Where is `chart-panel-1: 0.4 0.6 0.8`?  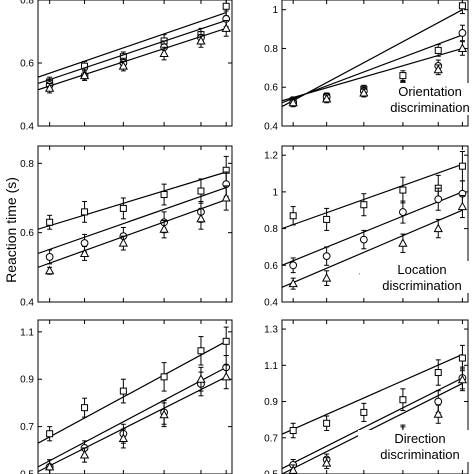
chart-panel-1: 0.4 0.6 0.8 is located at coordinates (126, 66).